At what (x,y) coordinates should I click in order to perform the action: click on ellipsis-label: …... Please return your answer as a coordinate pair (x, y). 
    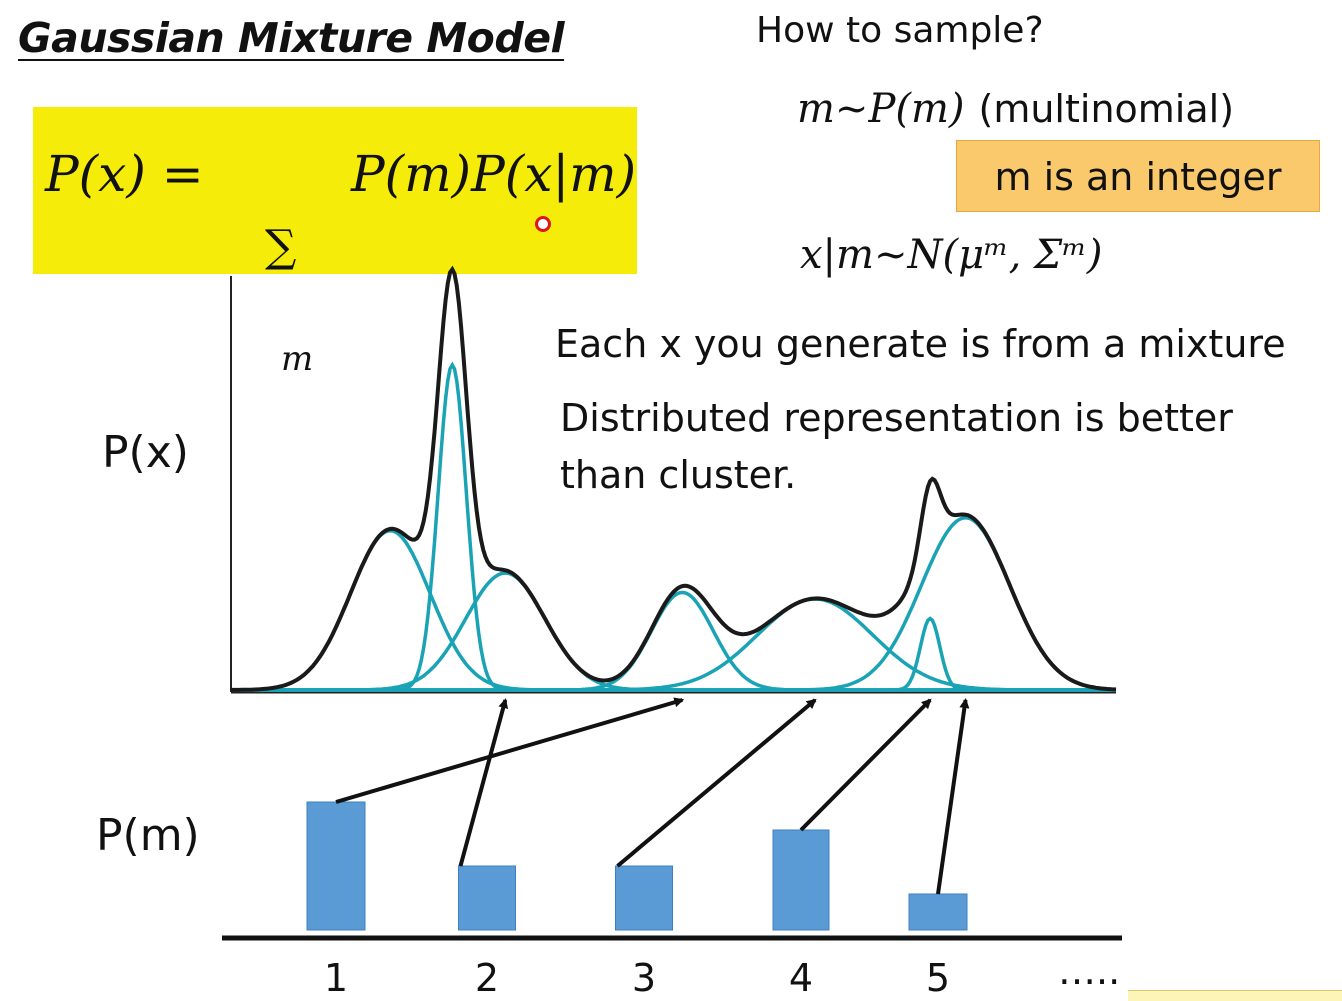
    Looking at the image, I should click on (1089, 971).